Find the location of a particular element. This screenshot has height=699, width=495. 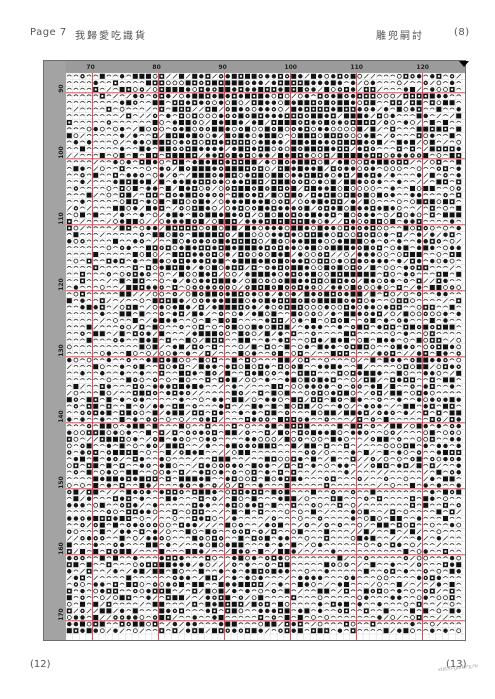

row-label: 110 is located at coordinates (61, 218).